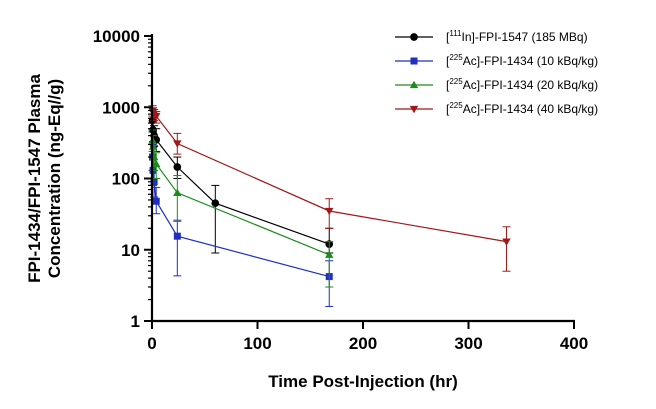  Describe the element at coordinates (126, 179) in the screenshot. I see `y-tick-label: 100` at that location.